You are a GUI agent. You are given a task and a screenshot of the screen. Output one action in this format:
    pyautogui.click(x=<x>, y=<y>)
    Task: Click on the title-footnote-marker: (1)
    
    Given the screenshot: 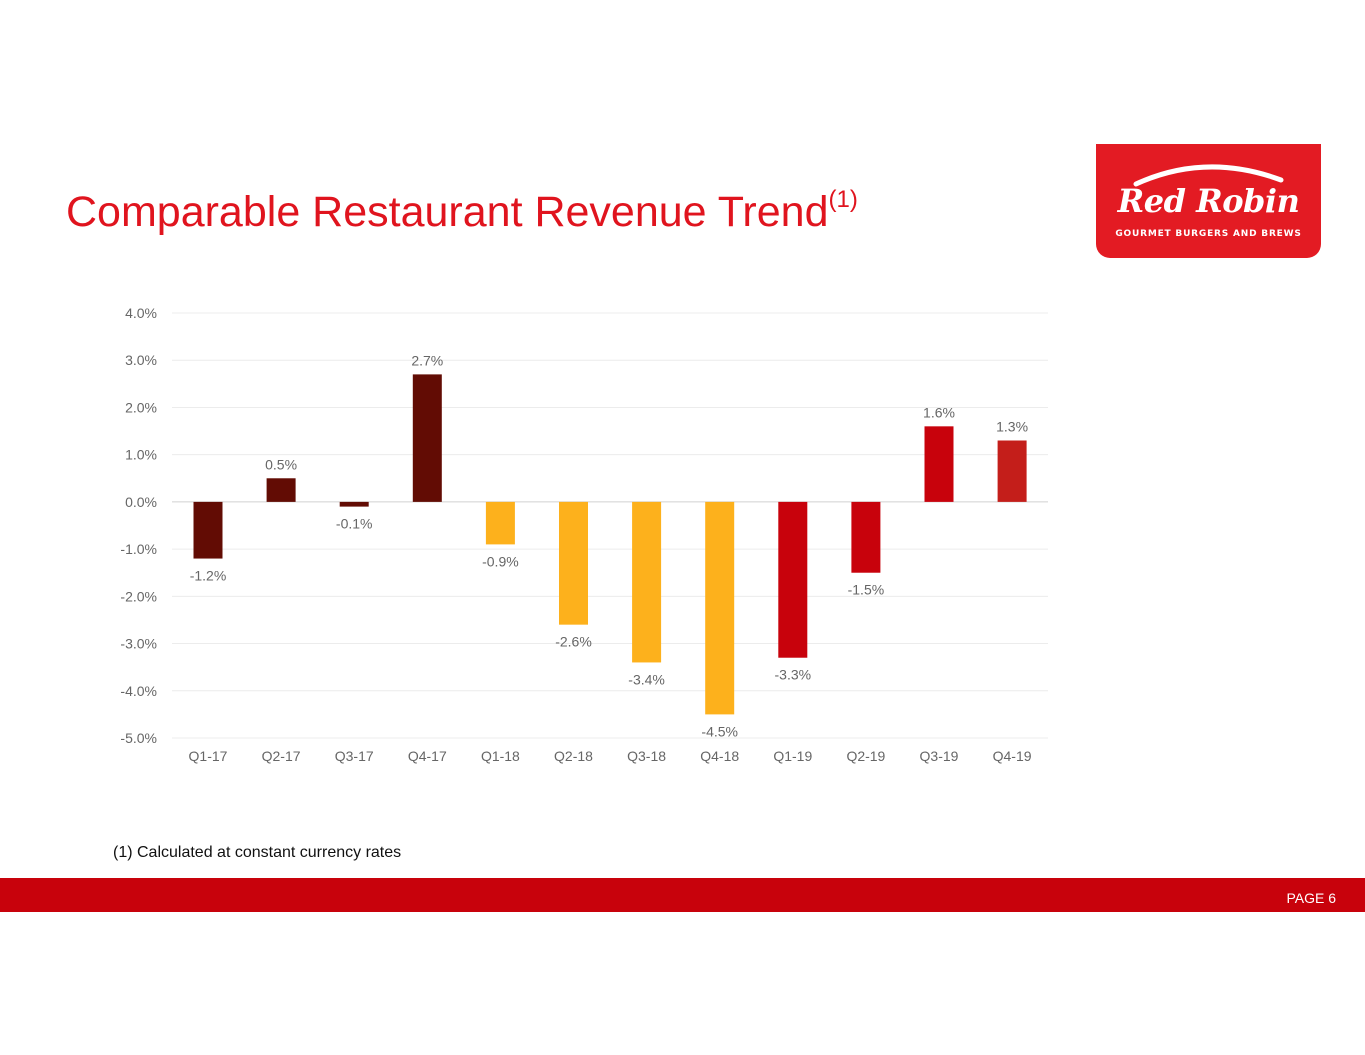 What is the action you would take?
    pyautogui.click(x=843, y=199)
    